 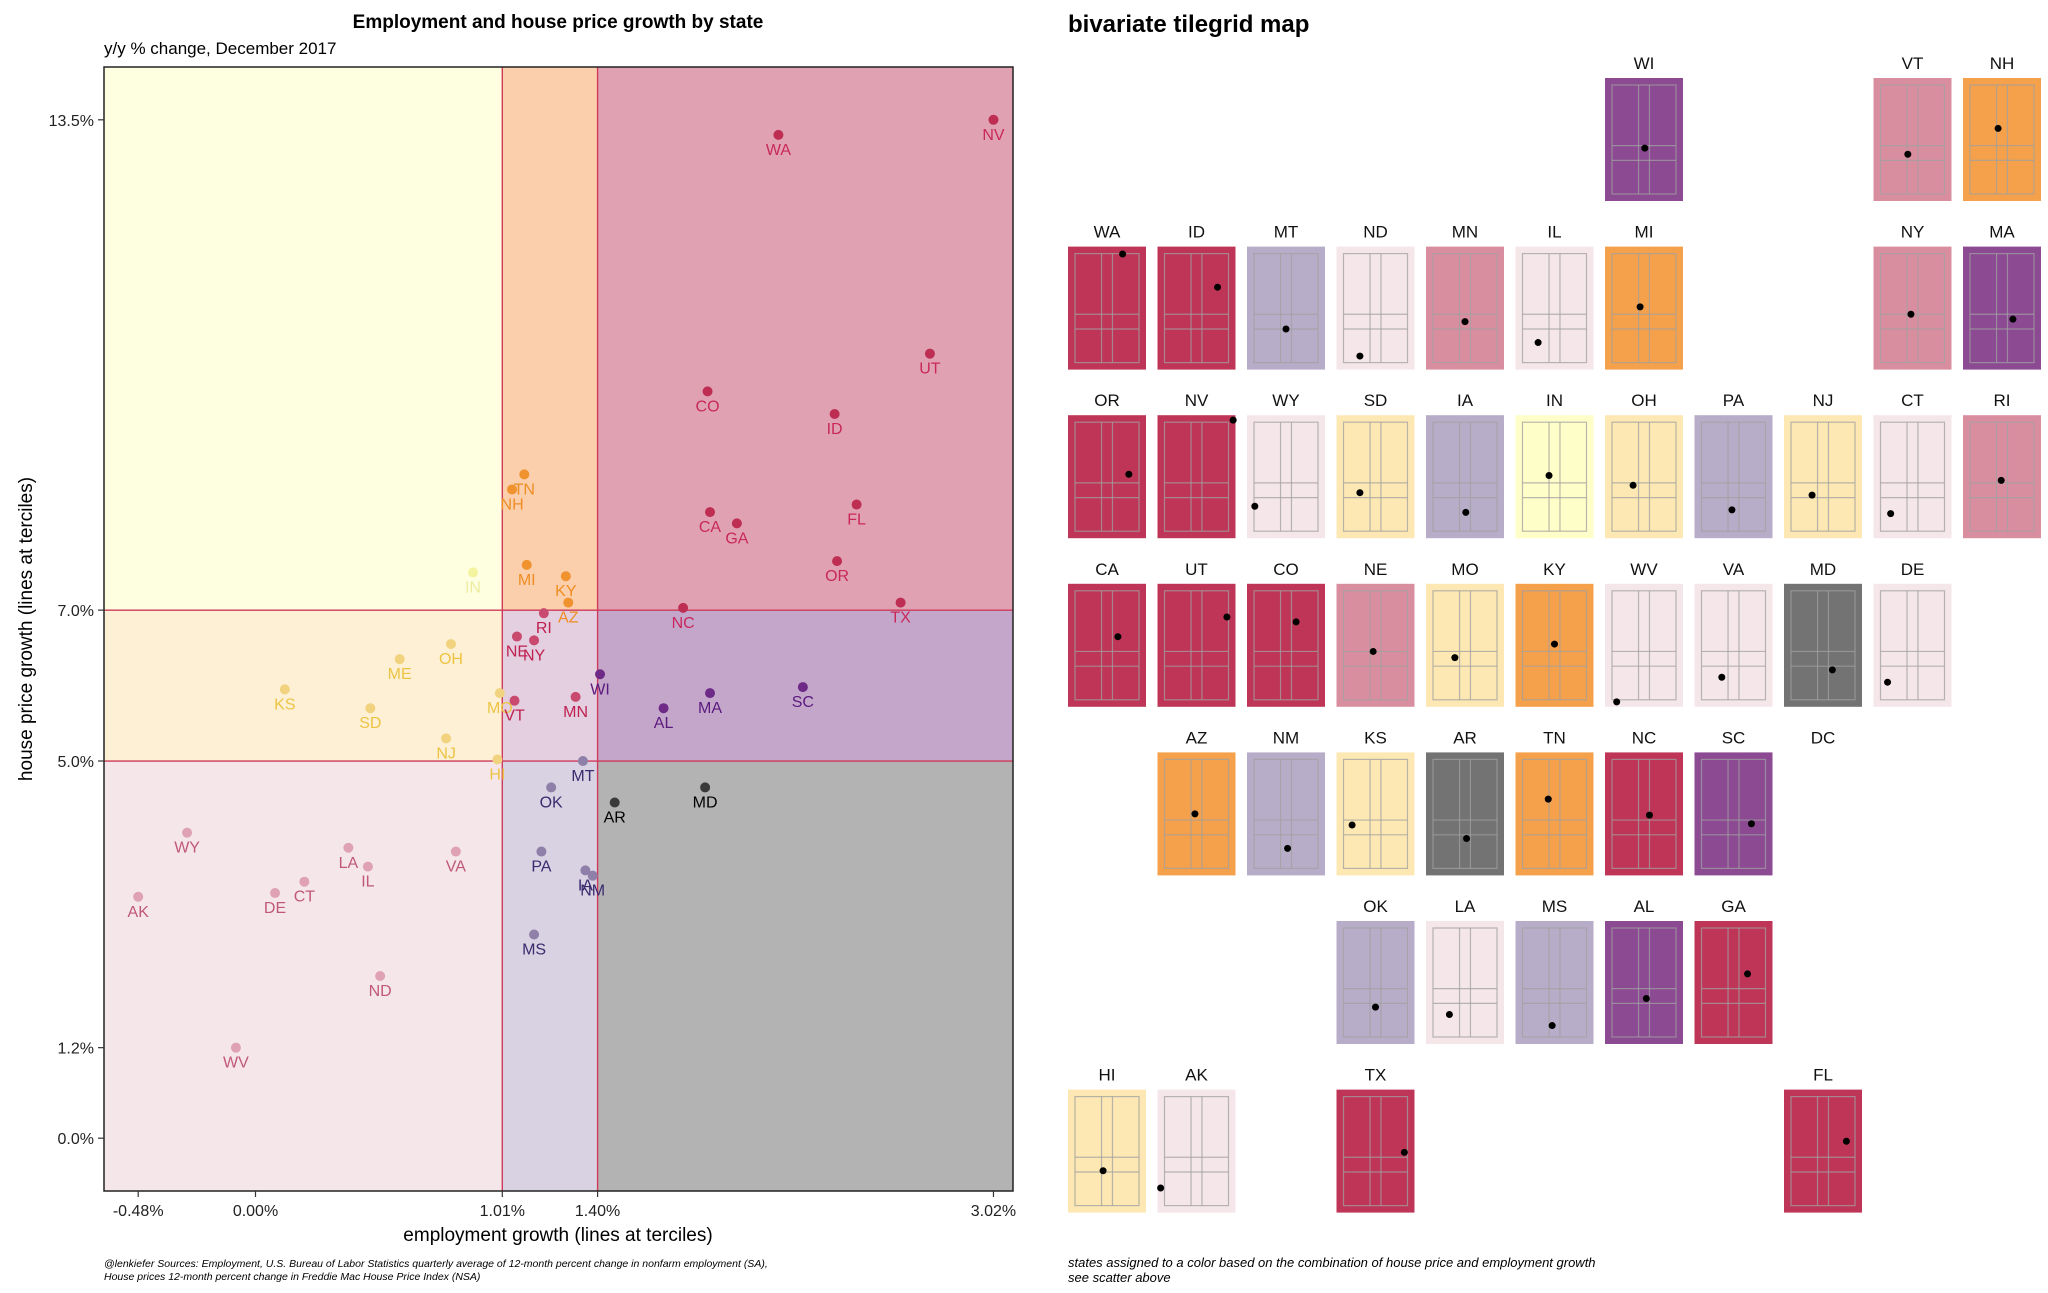 What do you see at coordinates (76, 611) in the screenshot?
I see `y-tick-label: 7.0%` at bounding box center [76, 611].